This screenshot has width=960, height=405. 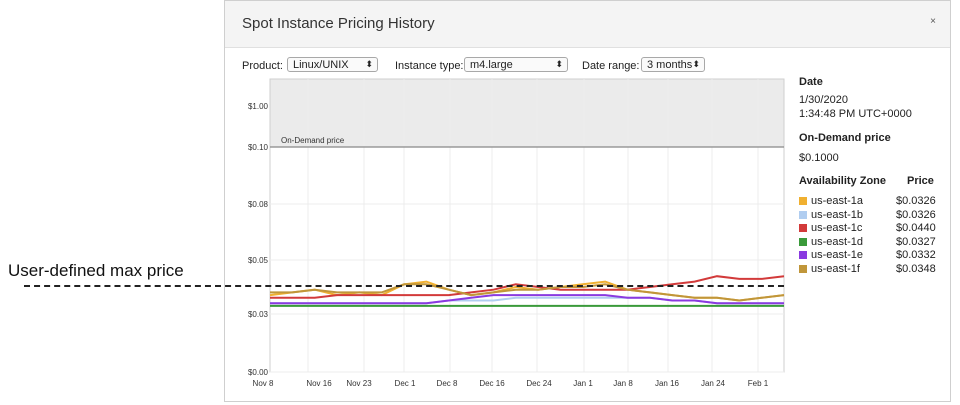 I want to click on product-select: Linux/UNIX ⬍, so click(x=332, y=64).